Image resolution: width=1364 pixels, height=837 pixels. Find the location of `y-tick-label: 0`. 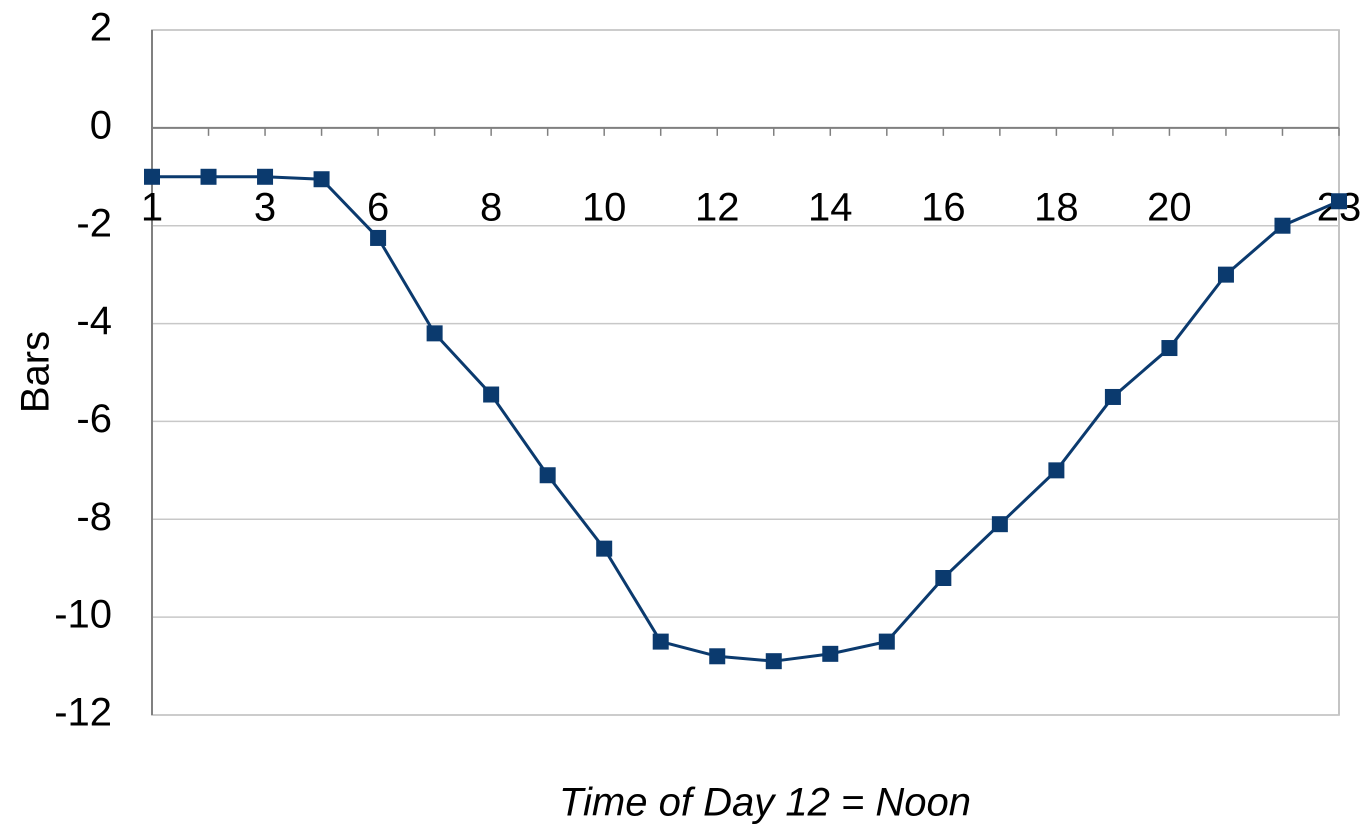

y-tick-label: 0 is located at coordinates (101, 125).